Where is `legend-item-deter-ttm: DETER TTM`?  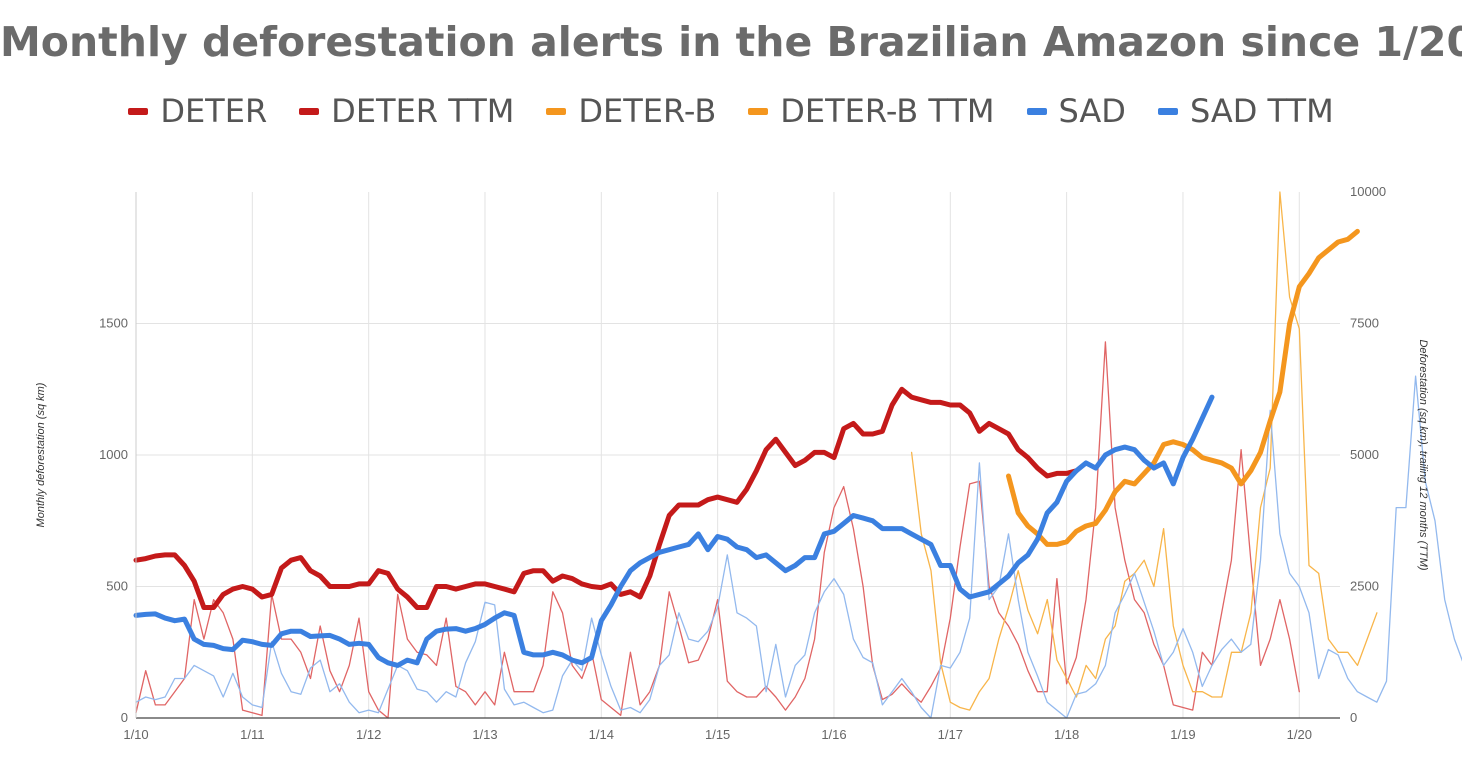
legend-item-deter-ttm: DETER TTM is located at coordinates (406, 111).